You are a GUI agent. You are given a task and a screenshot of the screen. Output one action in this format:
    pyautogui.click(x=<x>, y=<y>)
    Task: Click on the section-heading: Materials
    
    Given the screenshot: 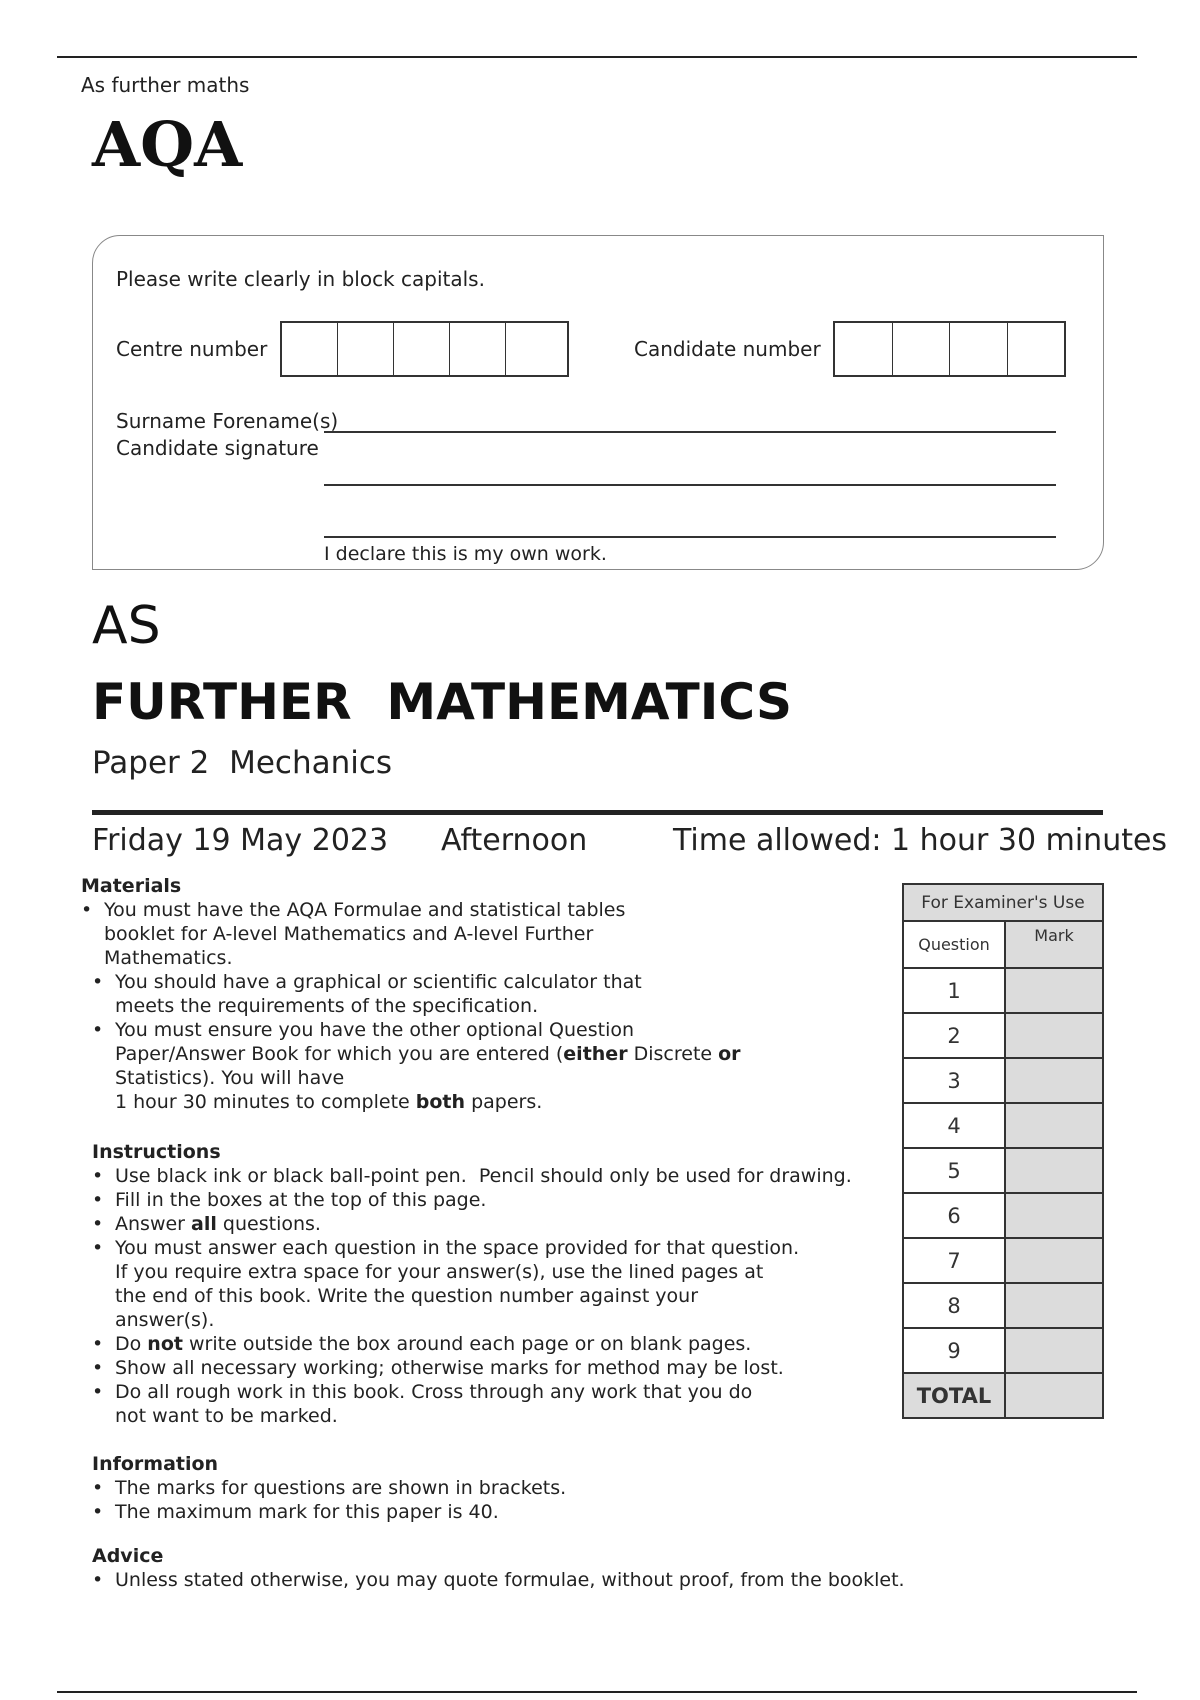 What is the action you would take?
    pyautogui.click(x=131, y=886)
    